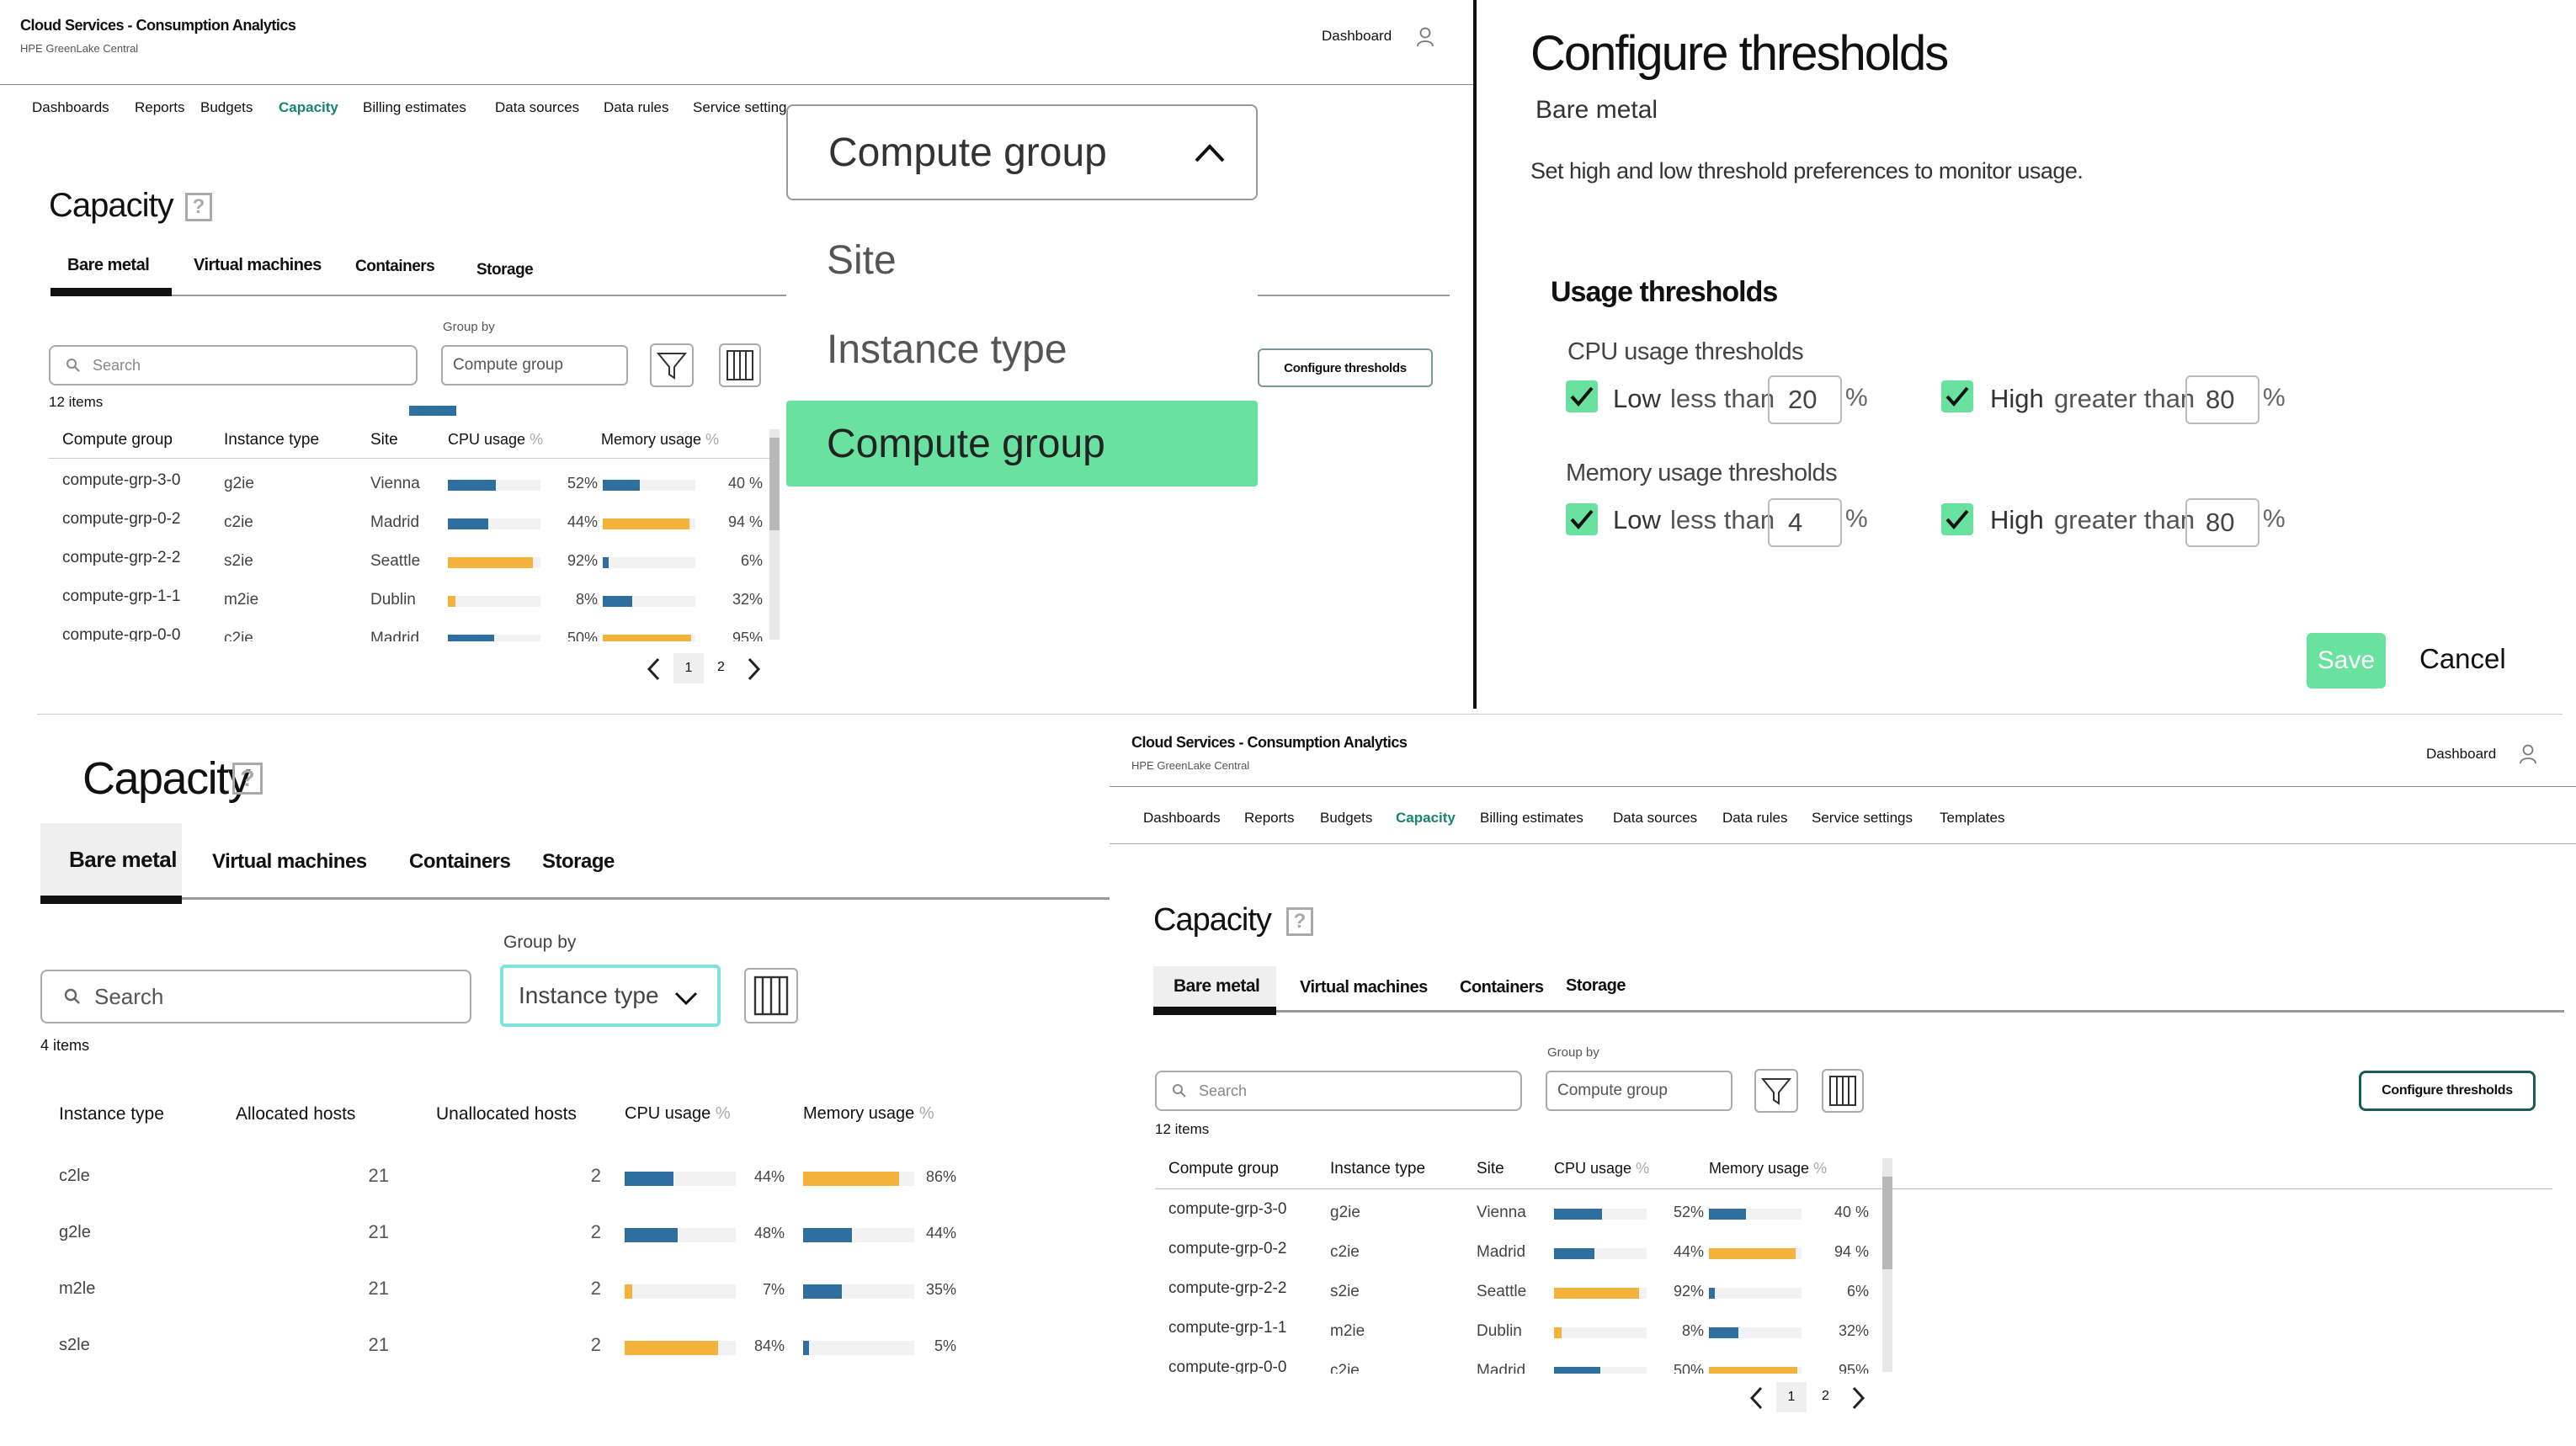 This screenshot has height=1446, width=2576. I want to click on nav-billing-estimates: Billing estimates, so click(414, 107).